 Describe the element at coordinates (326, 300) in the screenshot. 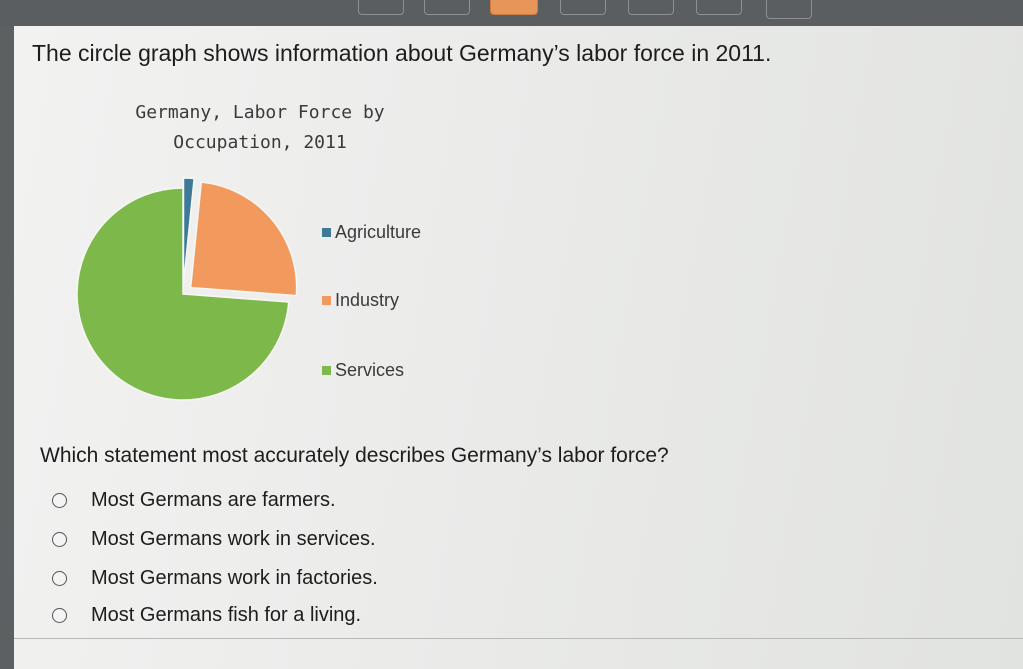

I see `legend-swatch-industry` at that location.